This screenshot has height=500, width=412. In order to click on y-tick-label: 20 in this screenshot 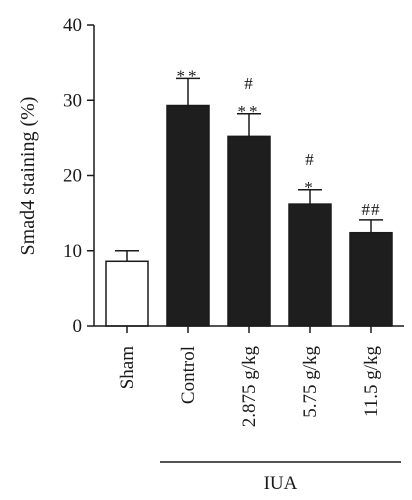, I will do `click(72, 176)`.